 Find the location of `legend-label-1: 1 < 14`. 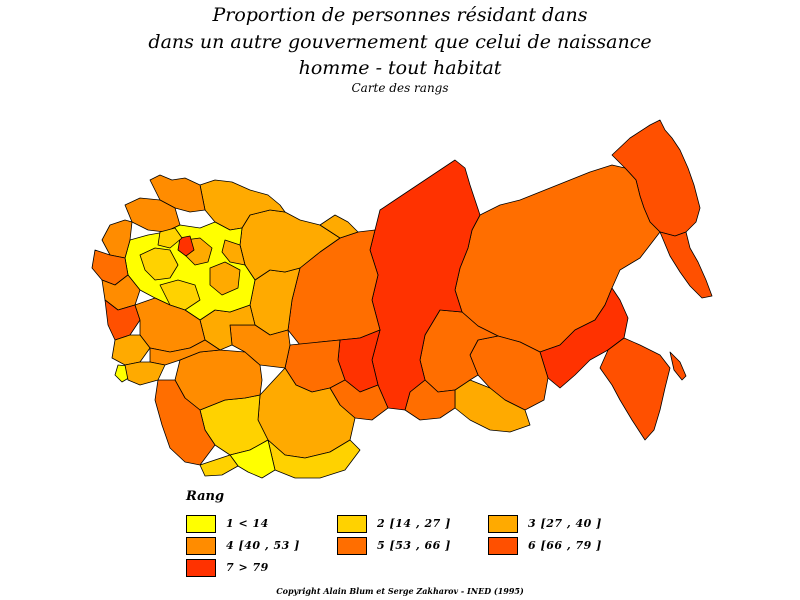

legend-label-1: 1 < 14 is located at coordinates (247, 523).